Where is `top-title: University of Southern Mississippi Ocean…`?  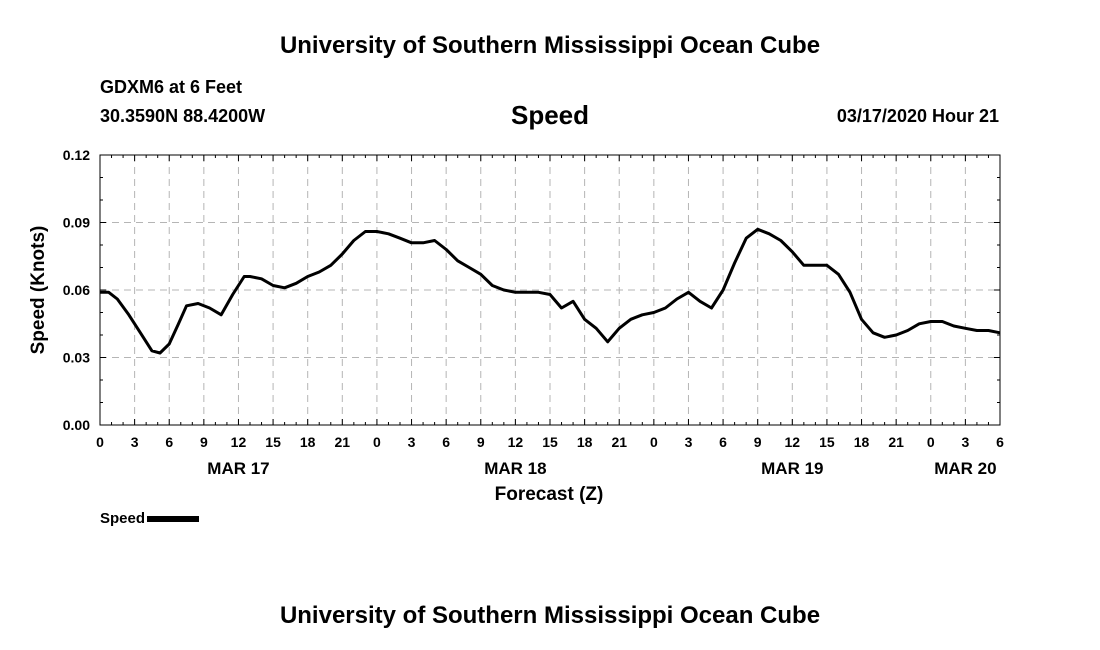
top-title: University of Southern Mississippi Ocean… is located at coordinates (550, 45).